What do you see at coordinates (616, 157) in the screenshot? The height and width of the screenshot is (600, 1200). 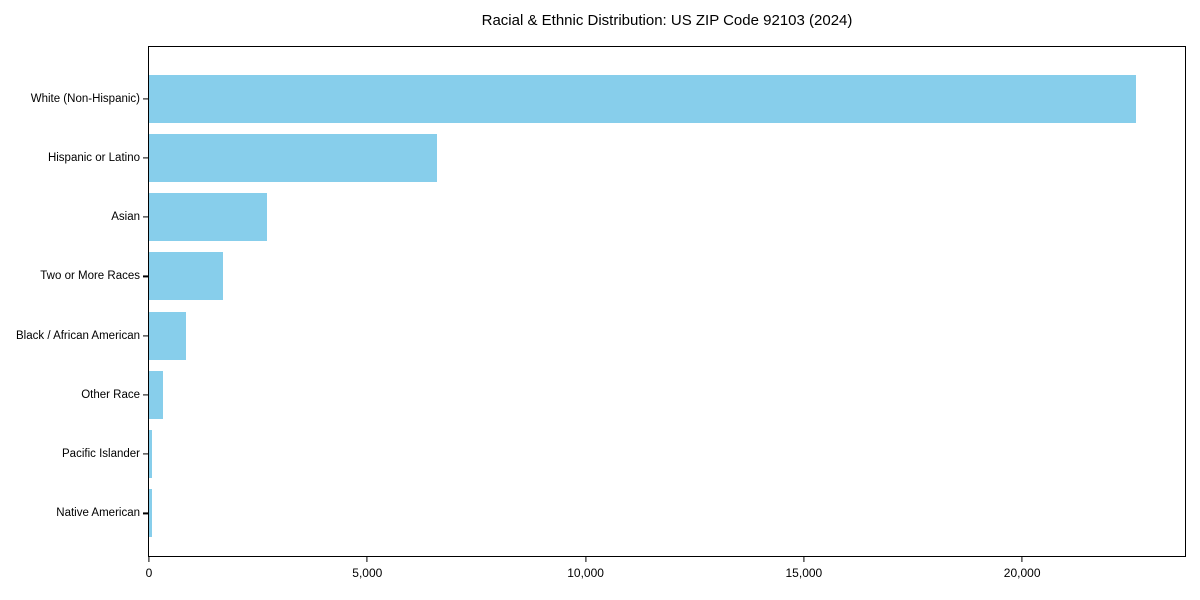 I see `bar-row: Hispanic or Latino` at bounding box center [616, 157].